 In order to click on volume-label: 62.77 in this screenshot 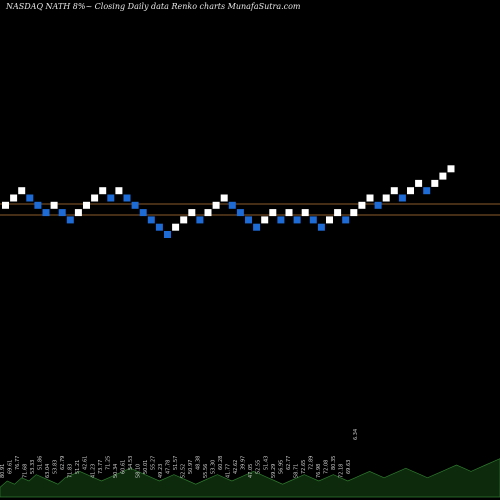, I will do `click(289, 463)`.